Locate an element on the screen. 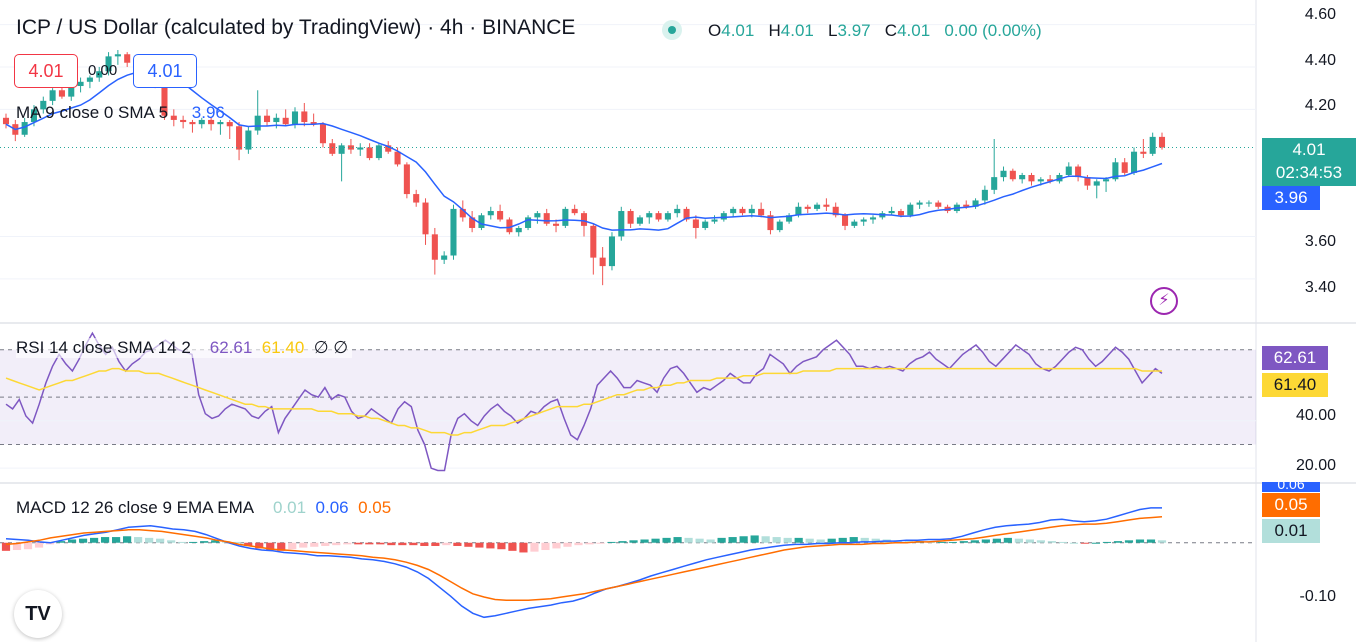 The height and width of the screenshot is (642, 1356). tradingview-logo-icon: TV is located at coordinates (38, 614).